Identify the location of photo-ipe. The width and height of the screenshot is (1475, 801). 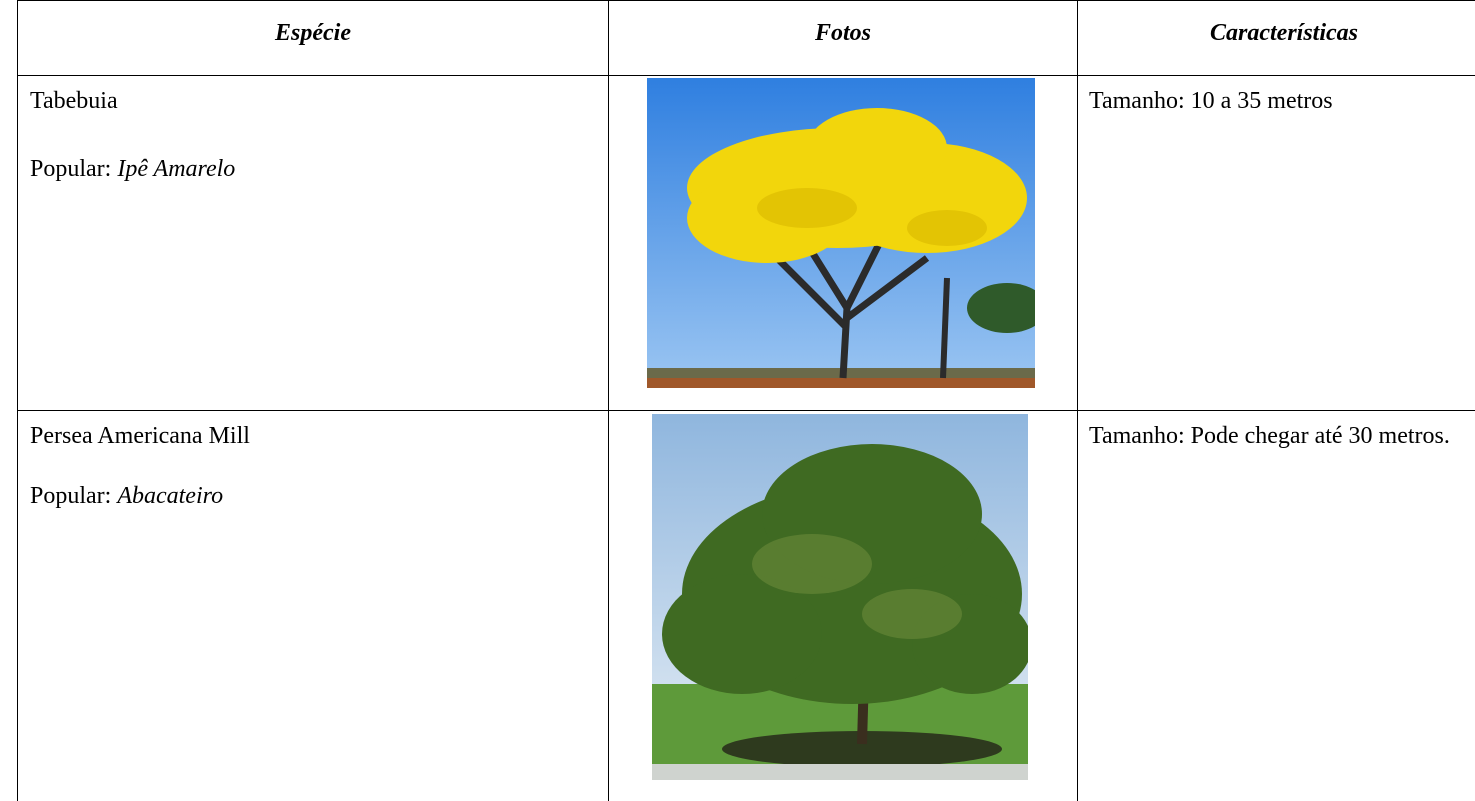
(841, 233).